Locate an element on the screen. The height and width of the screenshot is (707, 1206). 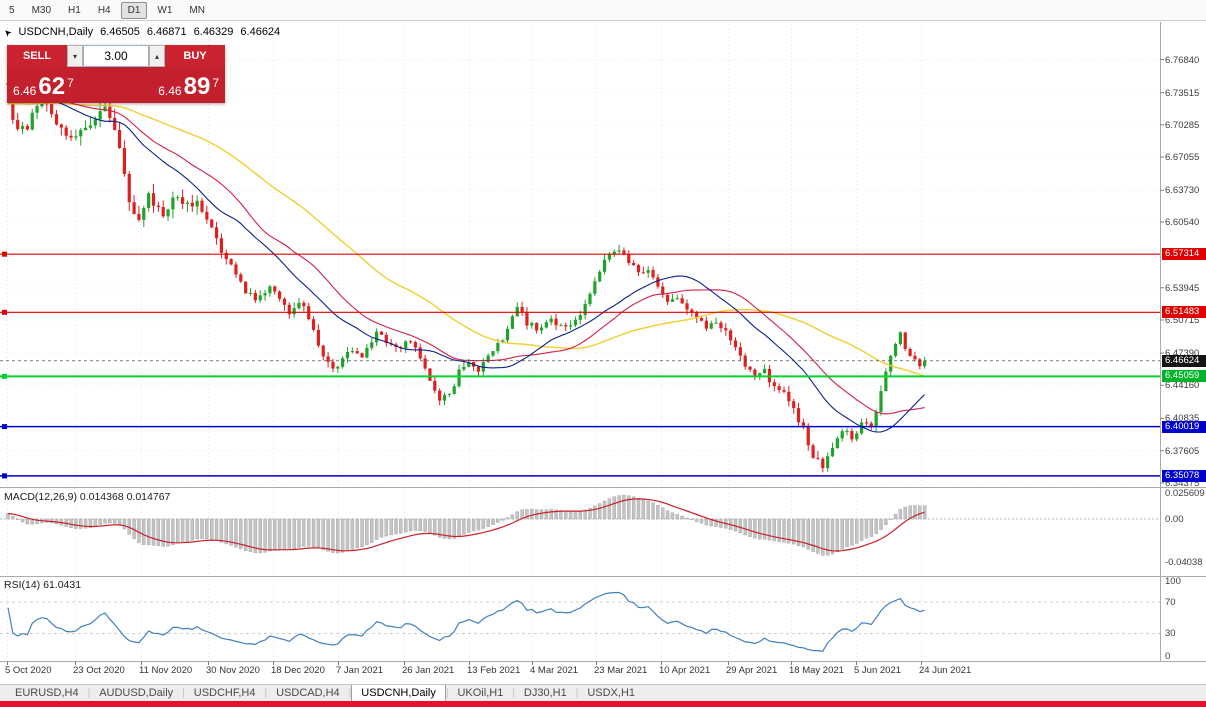
volume-decrease-button: ▾ is located at coordinates (75, 56).